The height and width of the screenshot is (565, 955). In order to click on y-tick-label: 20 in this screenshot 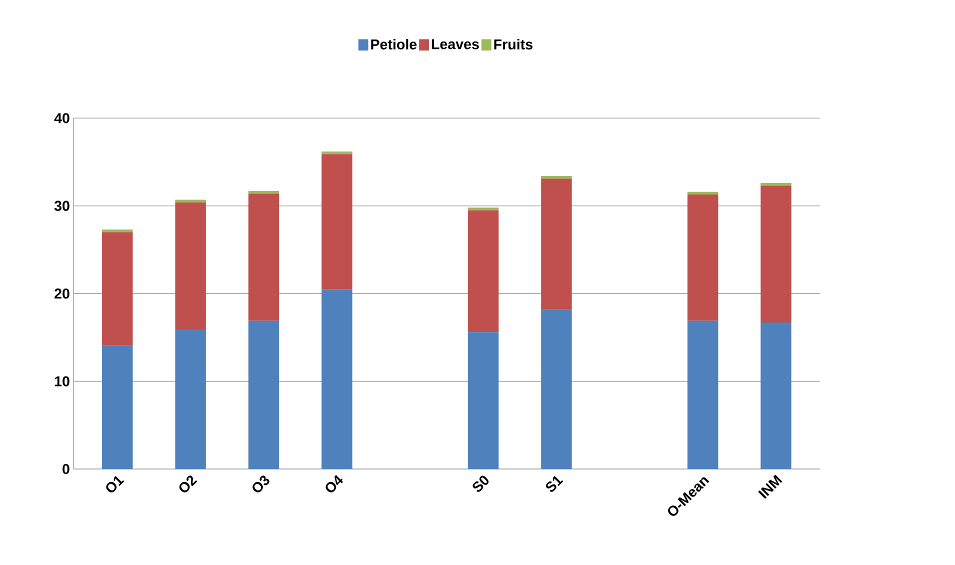, I will do `click(62, 293)`.